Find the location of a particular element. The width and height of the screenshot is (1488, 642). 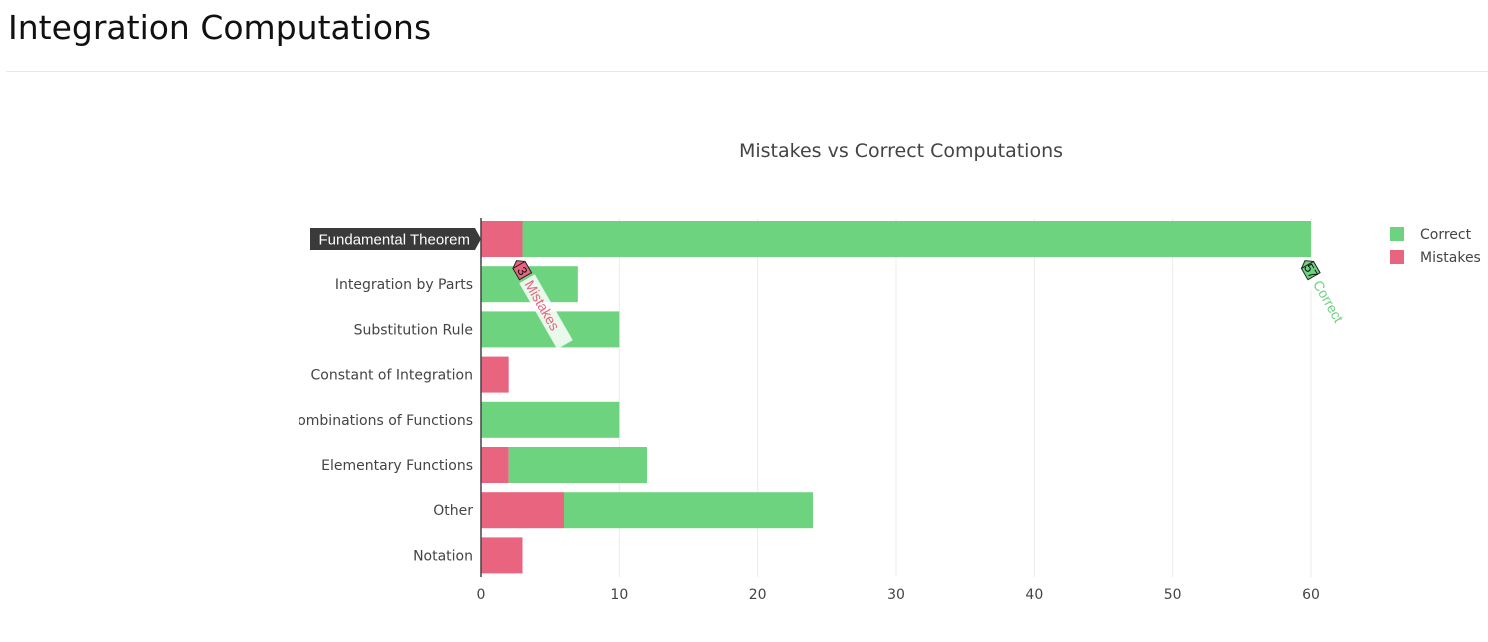

chart-title: Mistakes vs Correct Computations is located at coordinates (901, 151).